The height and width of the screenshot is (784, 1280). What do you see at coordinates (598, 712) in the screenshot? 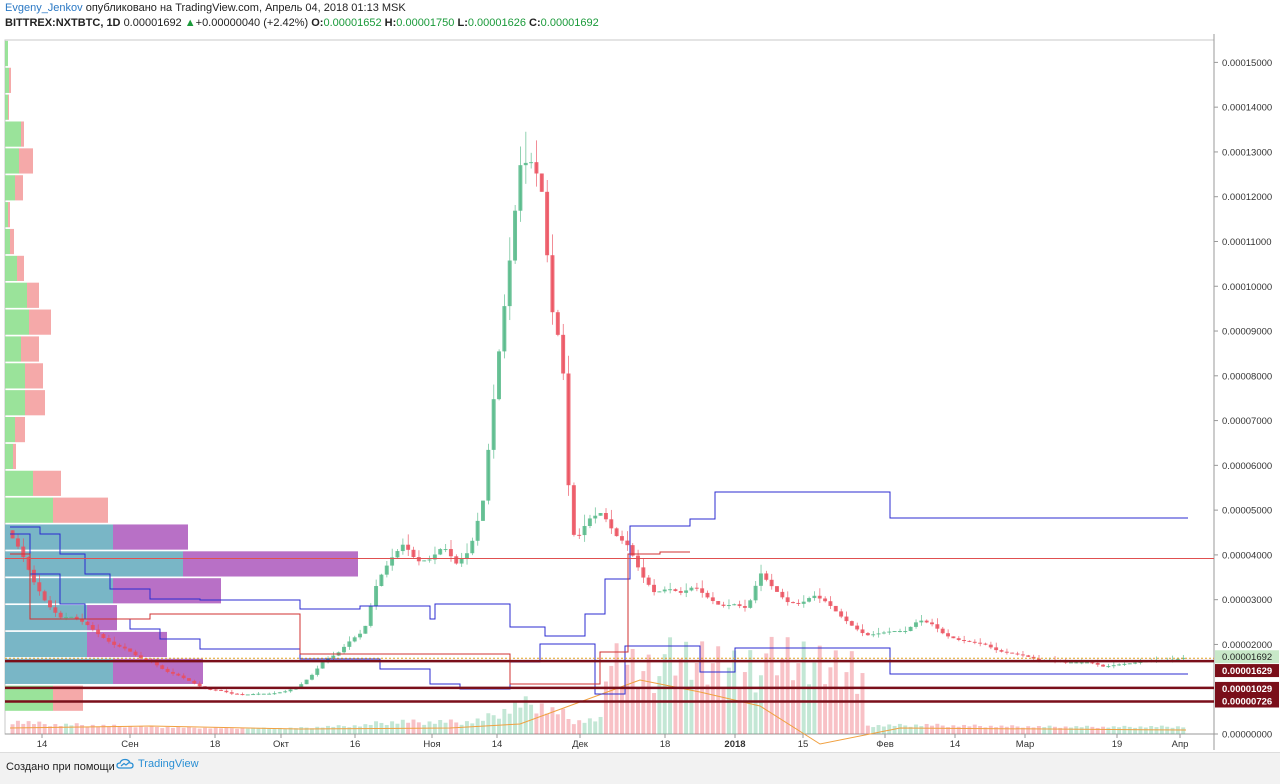
I see `volume-ma-line` at bounding box center [598, 712].